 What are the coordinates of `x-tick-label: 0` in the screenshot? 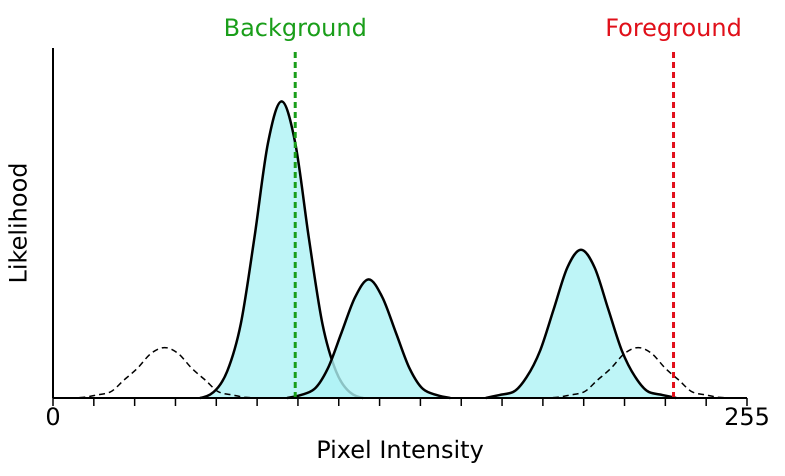 It's located at (53, 417).